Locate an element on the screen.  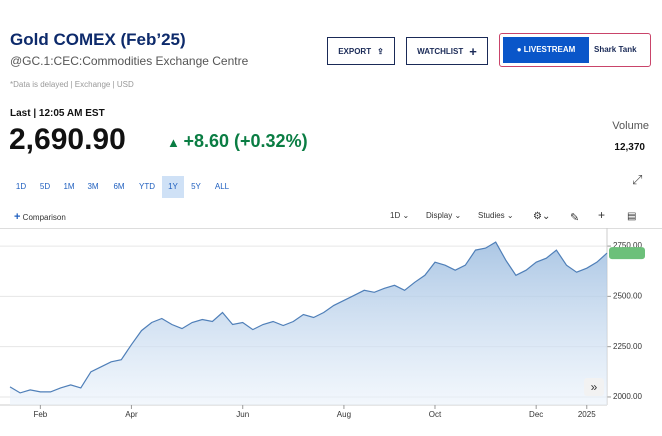
quote-time: Last | 12:05 AM EST is located at coordinates (57, 113).